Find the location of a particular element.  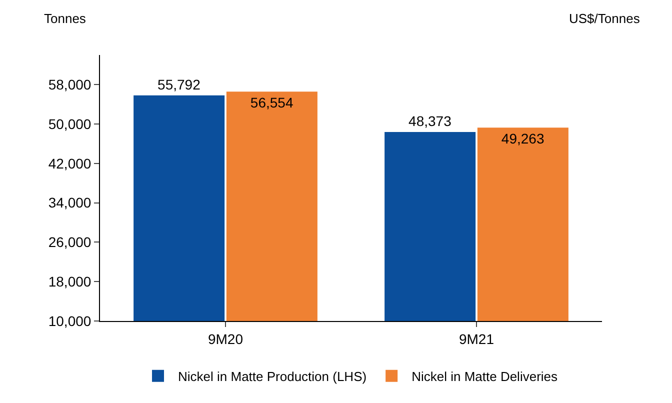

y-axis-title: Tonnes is located at coordinates (65, 18).